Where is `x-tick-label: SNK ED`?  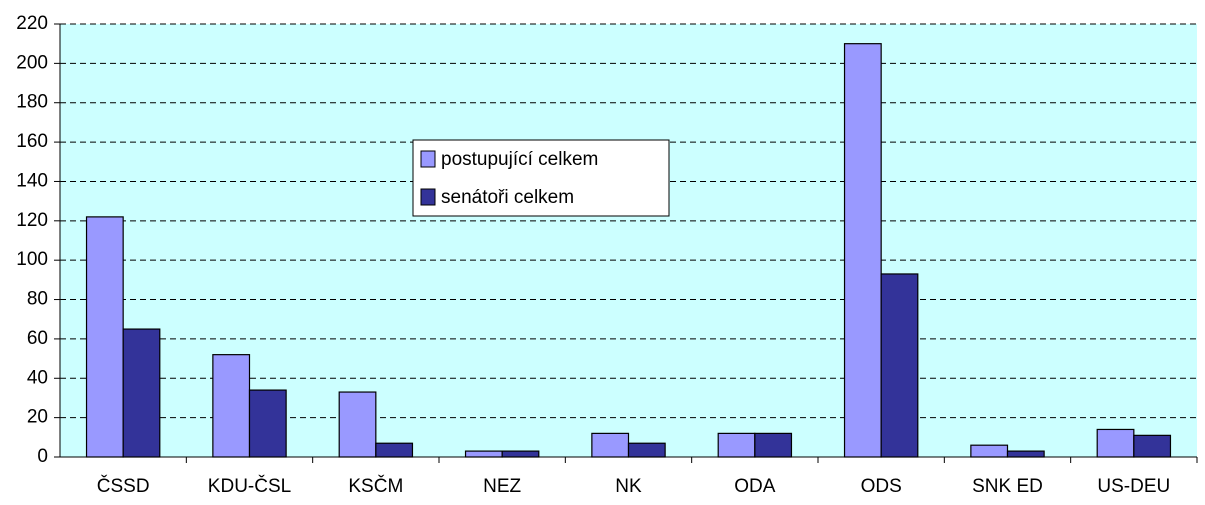 x-tick-label: SNK ED is located at coordinates (1007, 486).